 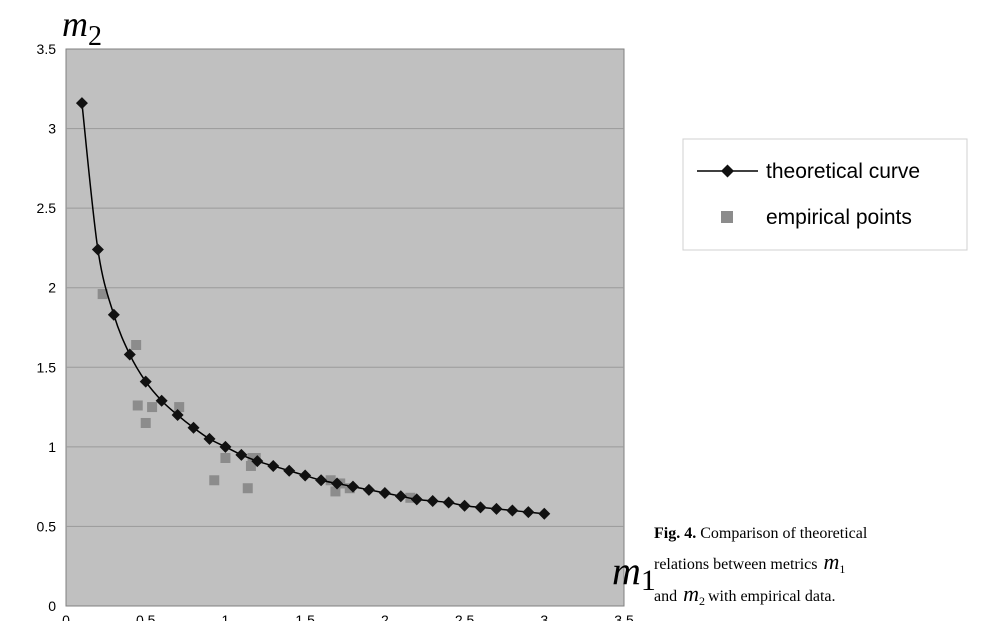 I want to click on caption-line-2: relations between metrics m1, so click(x=749, y=562).